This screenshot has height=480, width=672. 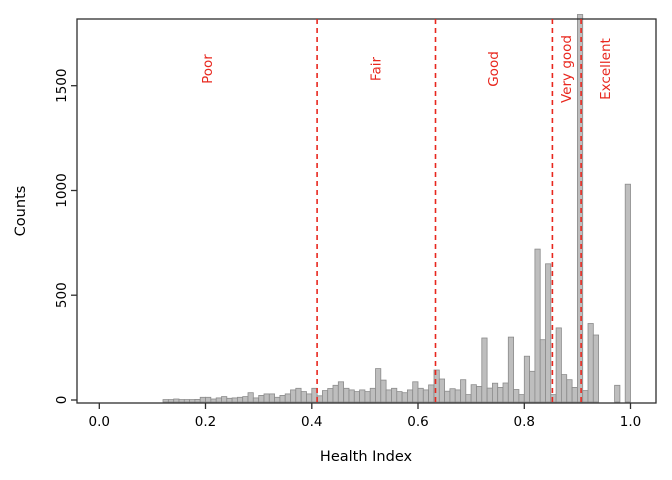 I want to click on x-tick-label: 0.6, so click(x=417, y=422).